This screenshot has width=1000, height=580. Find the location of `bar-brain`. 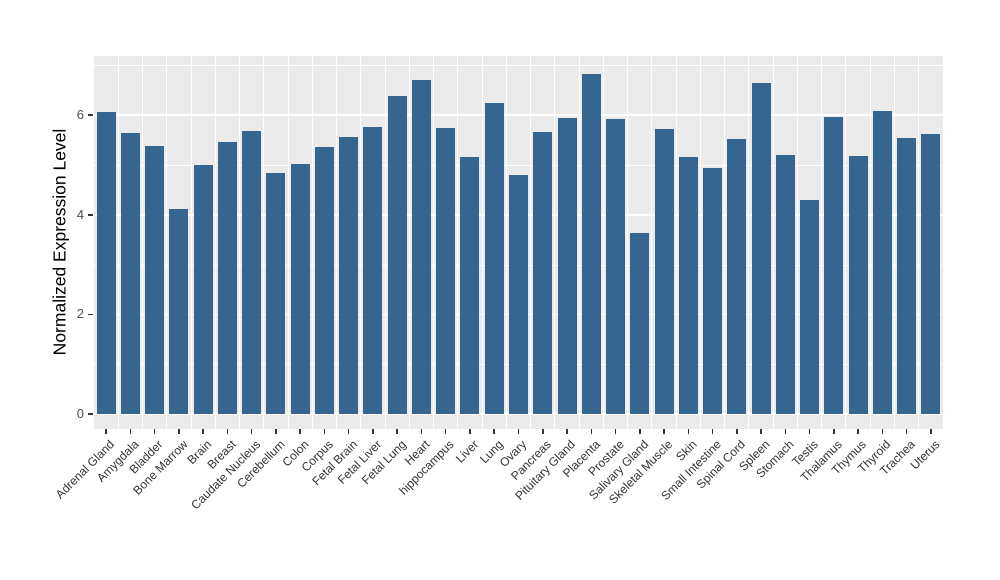

bar-brain is located at coordinates (203, 289).